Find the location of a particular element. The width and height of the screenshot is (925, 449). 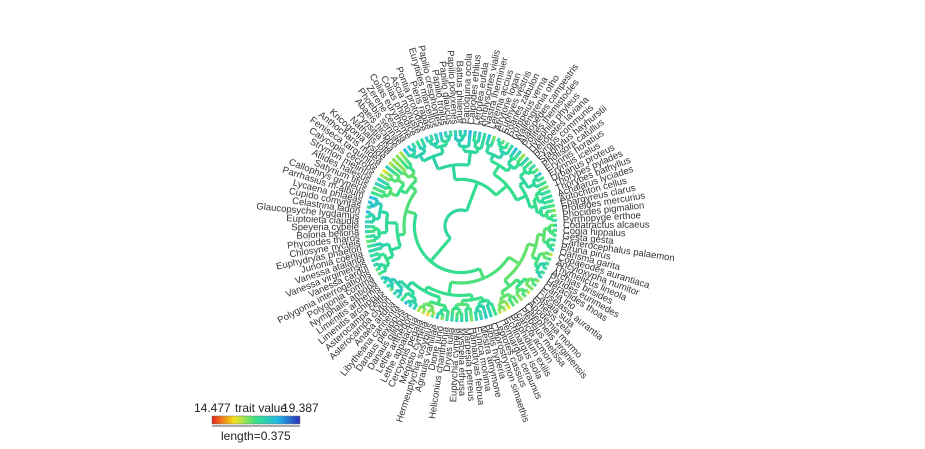

tip-label: Pyrrhopyge erthoe is located at coordinates (602, 218).